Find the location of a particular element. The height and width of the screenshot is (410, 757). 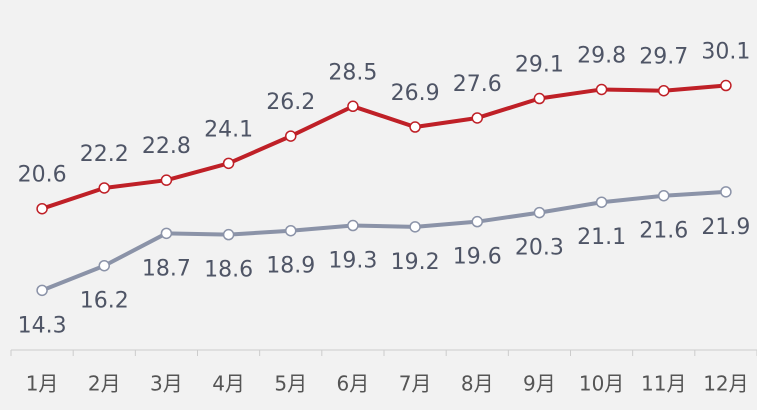

x-tick-label: 2月 is located at coordinates (104, 384).